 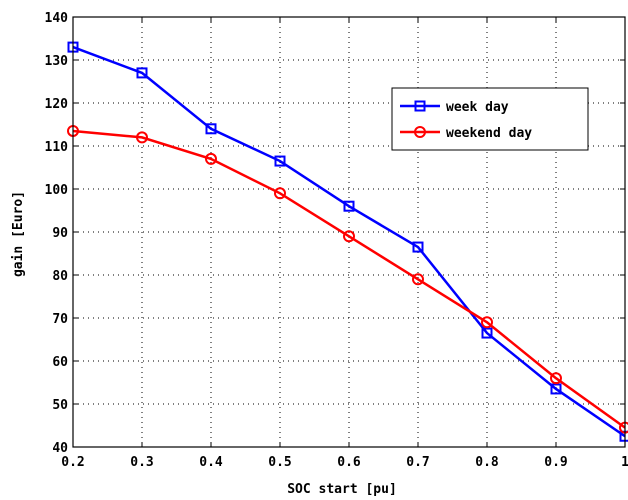 What do you see at coordinates (624, 462) in the screenshot?
I see `x-tick-label: 1` at bounding box center [624, 462].